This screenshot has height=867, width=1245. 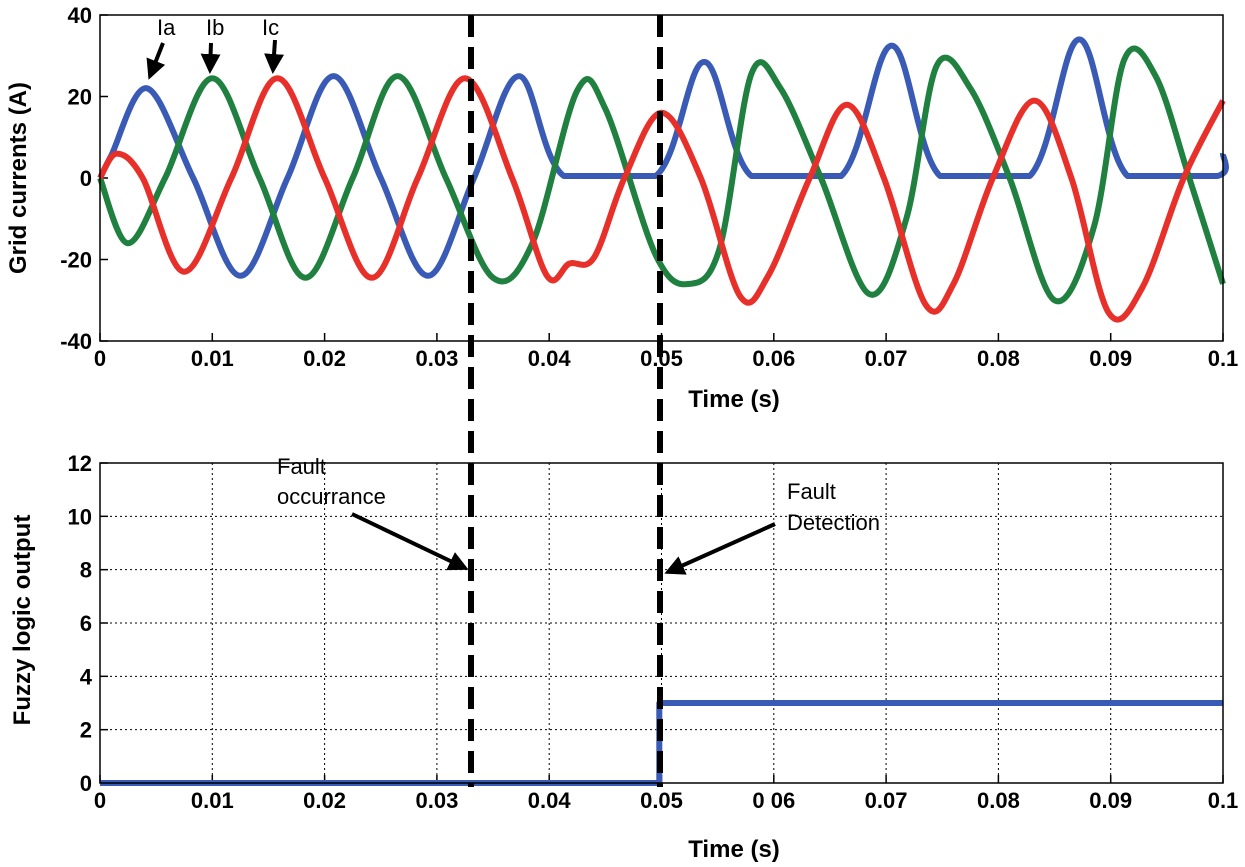 What do you see at coordinates (80, 97) in the screenshot?
I see `top-ytick-label: 20` at bounding box center [80, 97].